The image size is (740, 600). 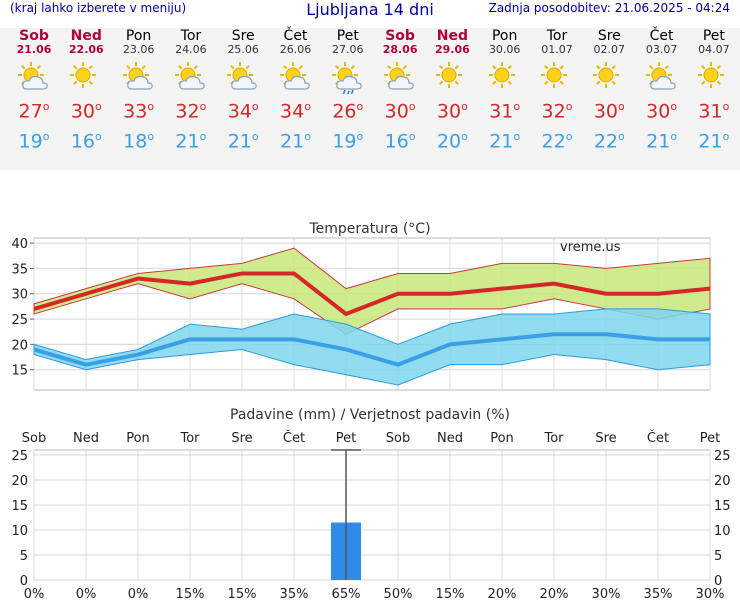 What do you see at coordinates (714, 90) in the screenshot?
I see `day-13: Pet 04.07 31o 21o` at bounding box center [714, 90].